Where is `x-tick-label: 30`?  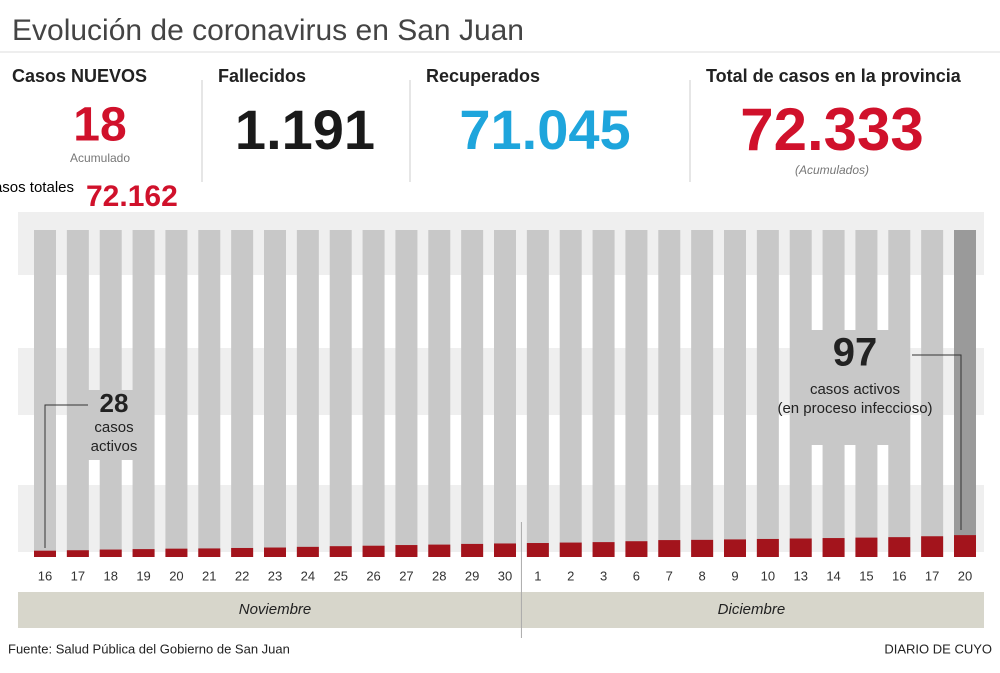
x-tick-label: 30 is located at coordinates (505, 575).